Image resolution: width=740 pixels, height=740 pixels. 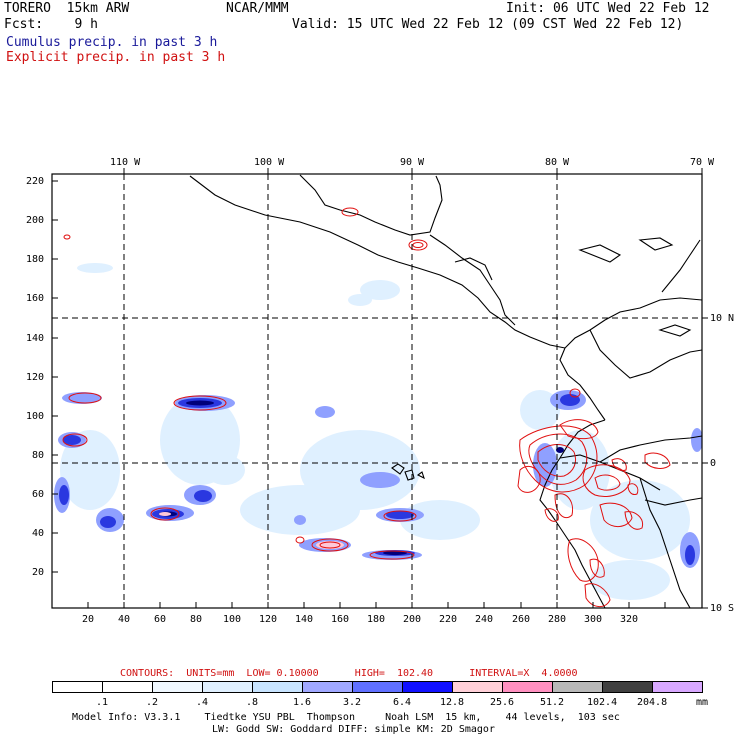 What do you see at coordinates (35, 220) in the screenshot?
I see `y-grid-label: 200` at bounding box center [35, 220].